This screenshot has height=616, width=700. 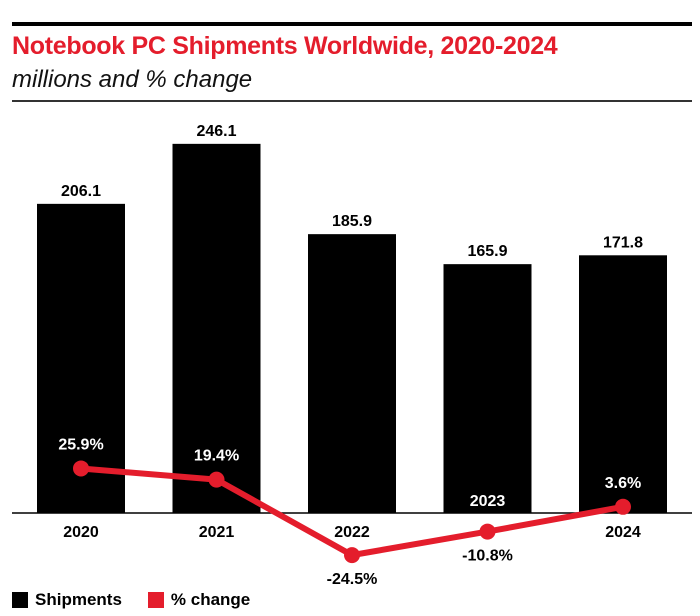 I want to click on top-rule, so click(x=352, y=24).